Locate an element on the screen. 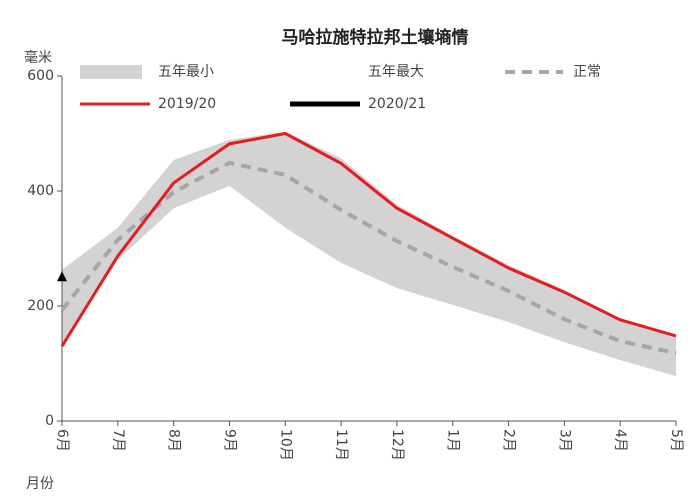 The height and width of the screenshot is (502, 690). x-tick-label: 7月 is located at coordinates (118, 440).